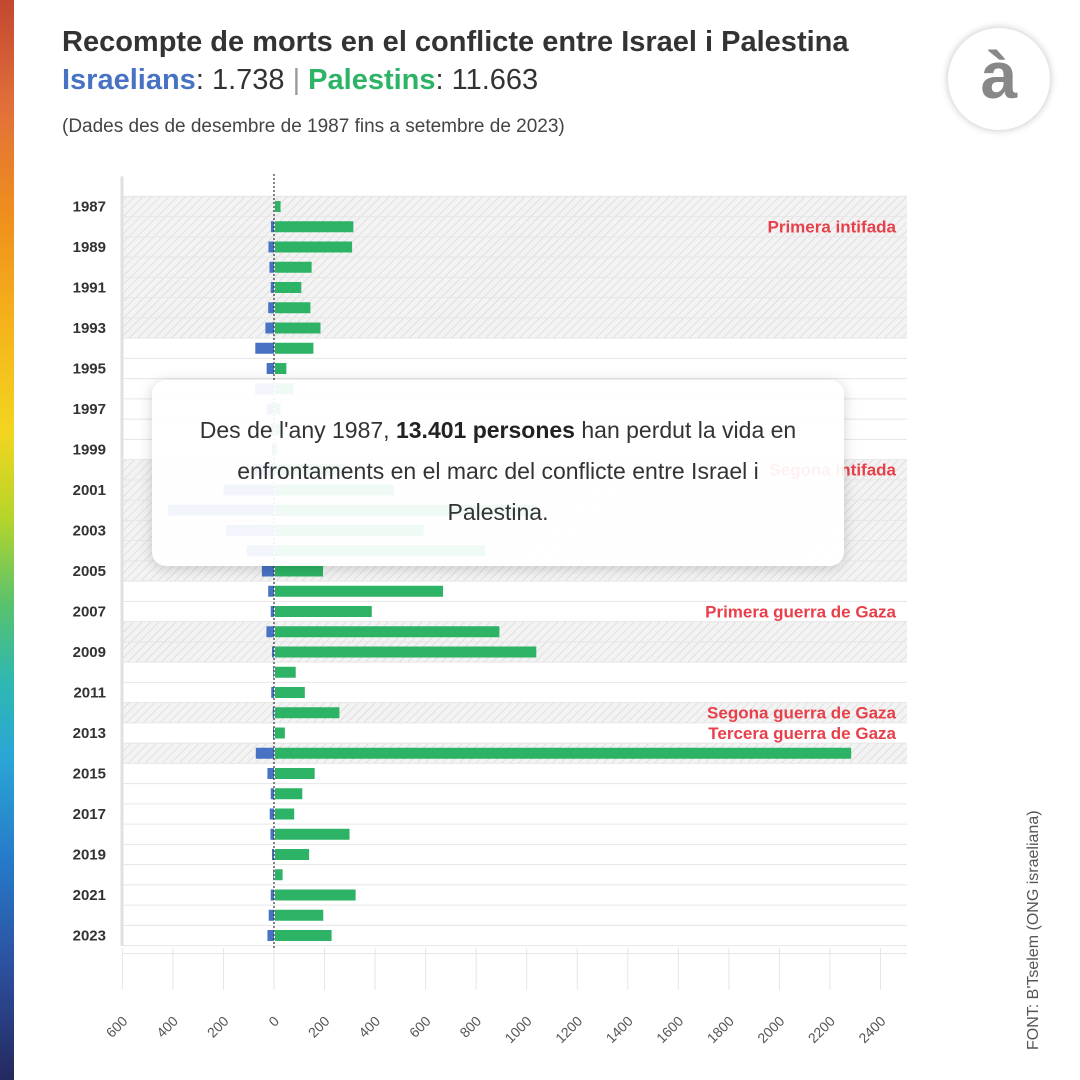 This screenshot has height=1080, width=1080. What do you see at coordinates (289, 794) in the screenshot?
I see `bar-palestinians-2016` at bounding box center [289, 794].